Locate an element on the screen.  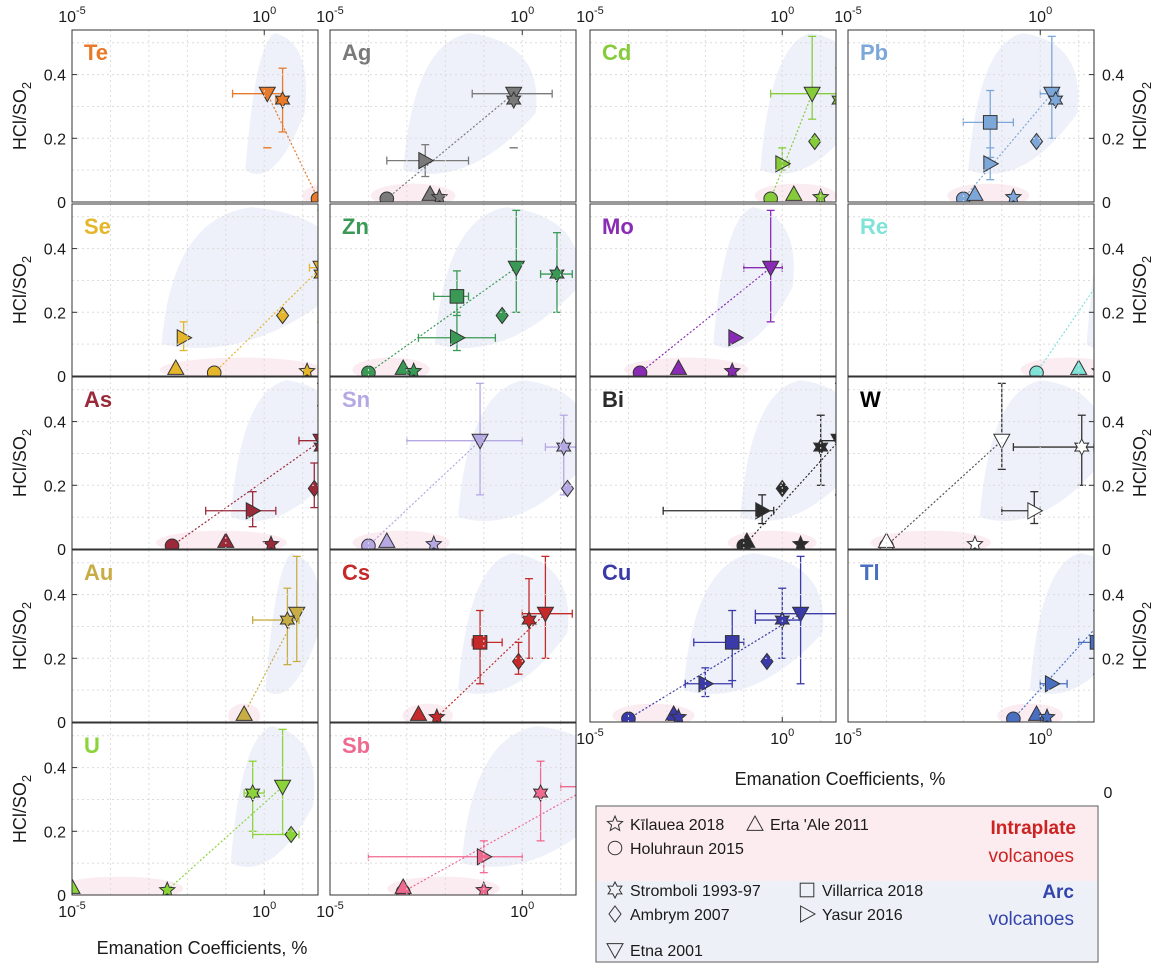
square-marker is located at coordinates (990, 122).